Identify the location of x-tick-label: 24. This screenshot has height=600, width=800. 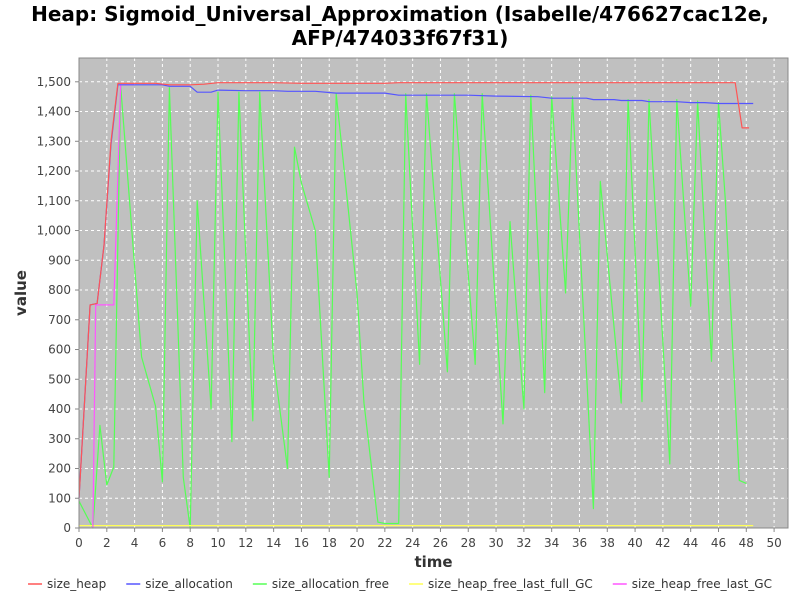
(412, 543).